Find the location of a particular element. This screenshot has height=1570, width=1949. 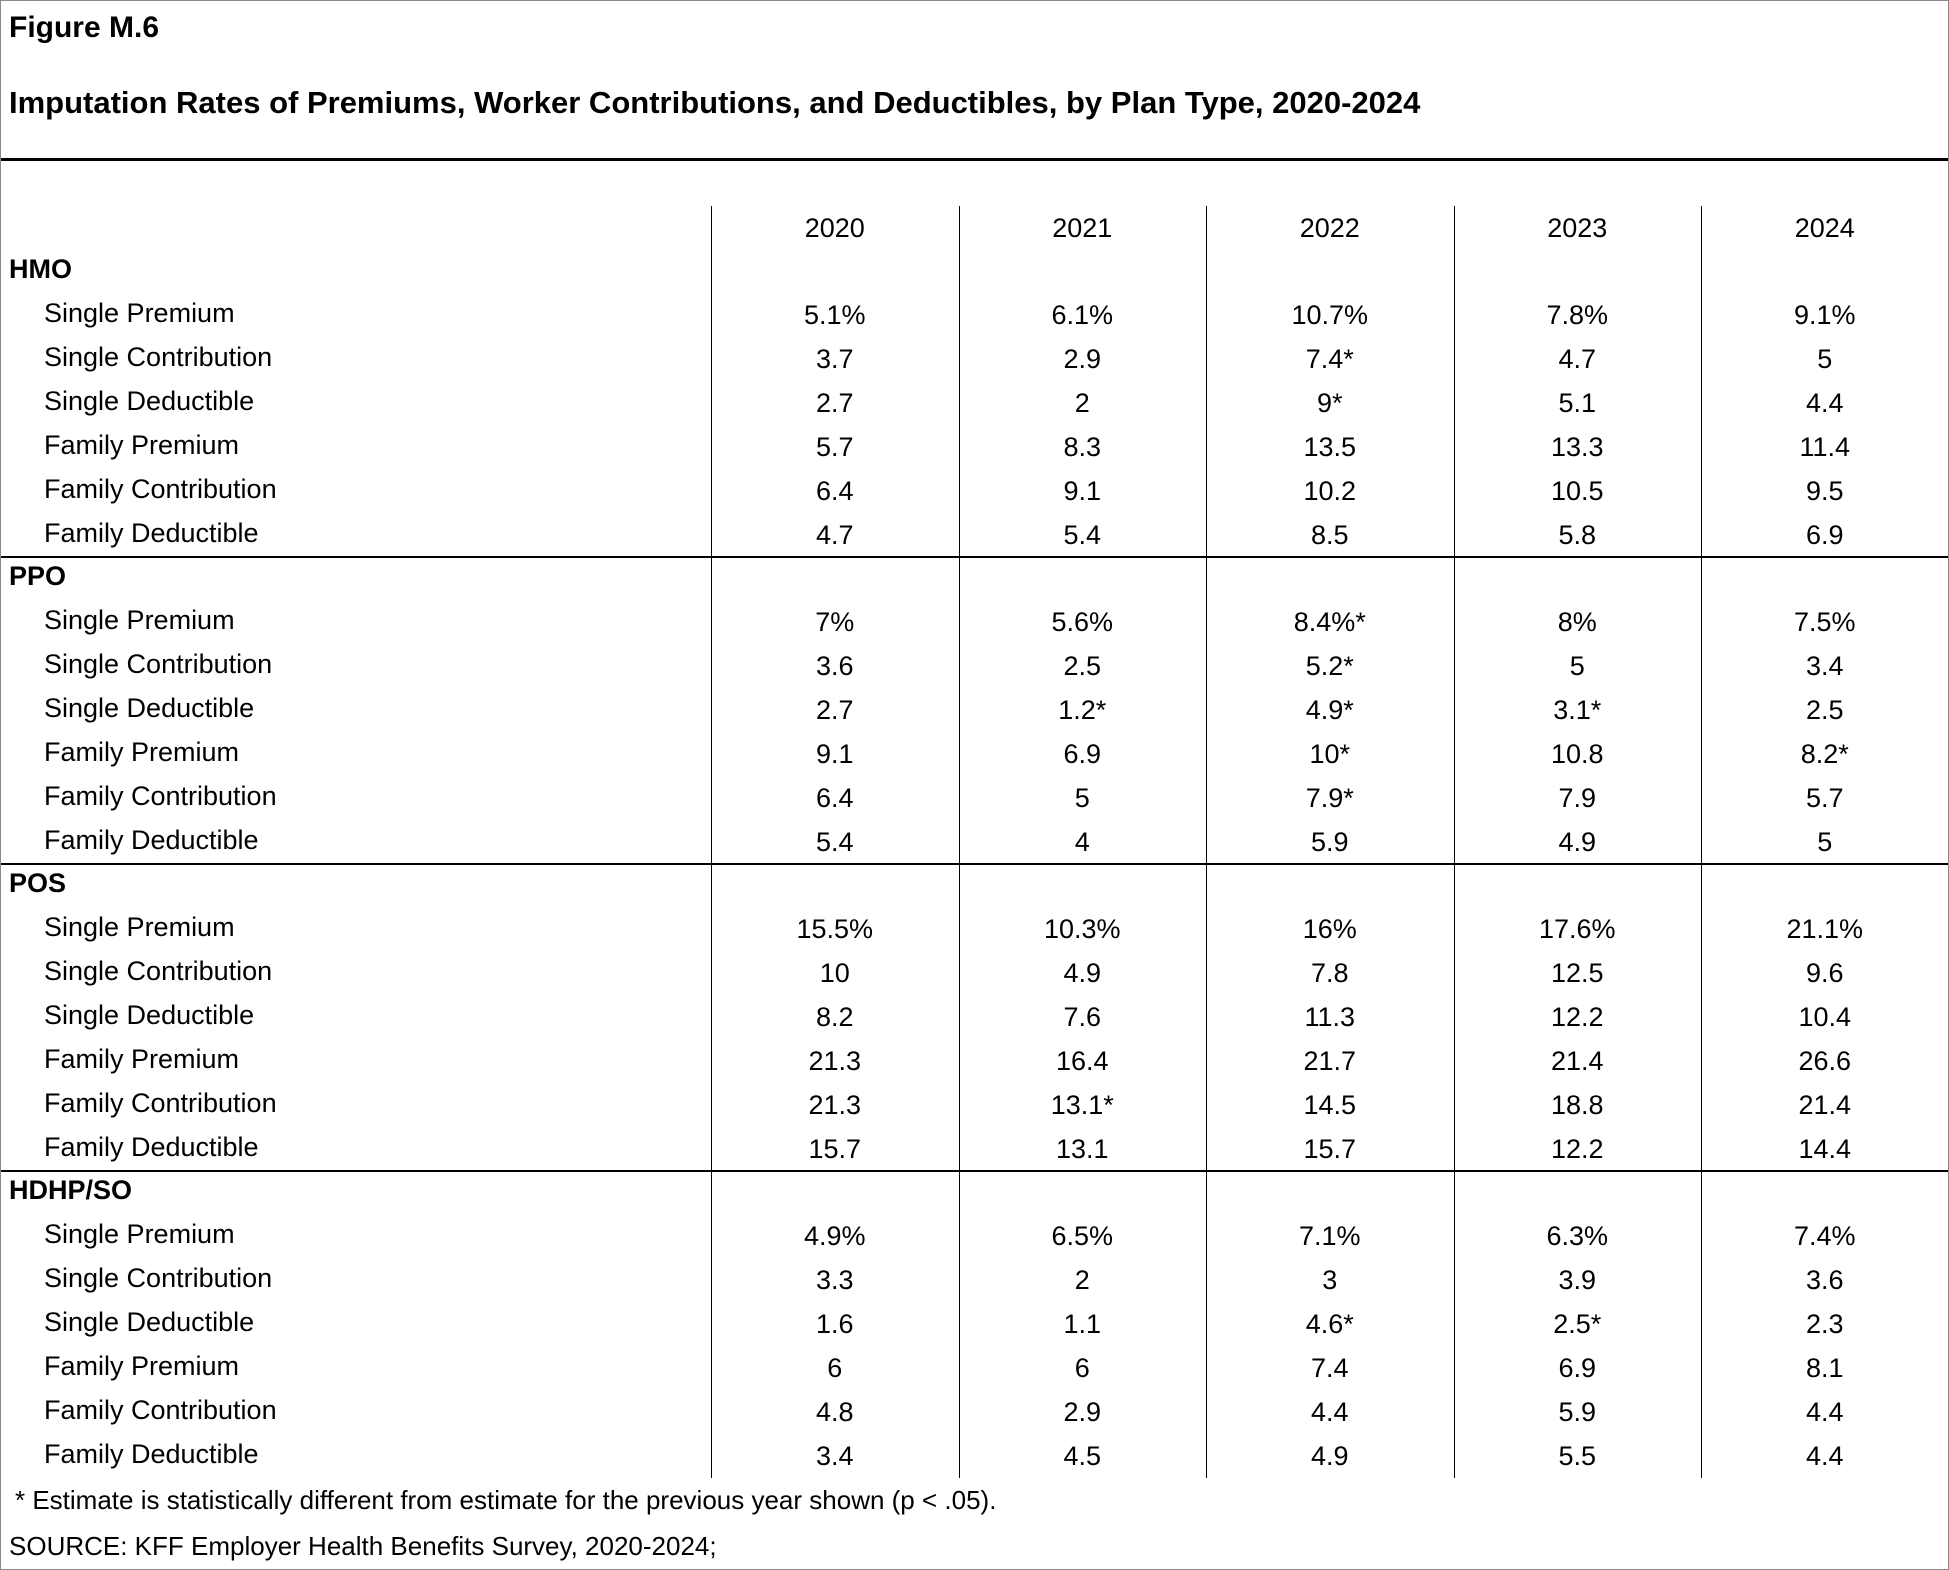

cell: 7.1% is located at coordinates (1329, 1236).